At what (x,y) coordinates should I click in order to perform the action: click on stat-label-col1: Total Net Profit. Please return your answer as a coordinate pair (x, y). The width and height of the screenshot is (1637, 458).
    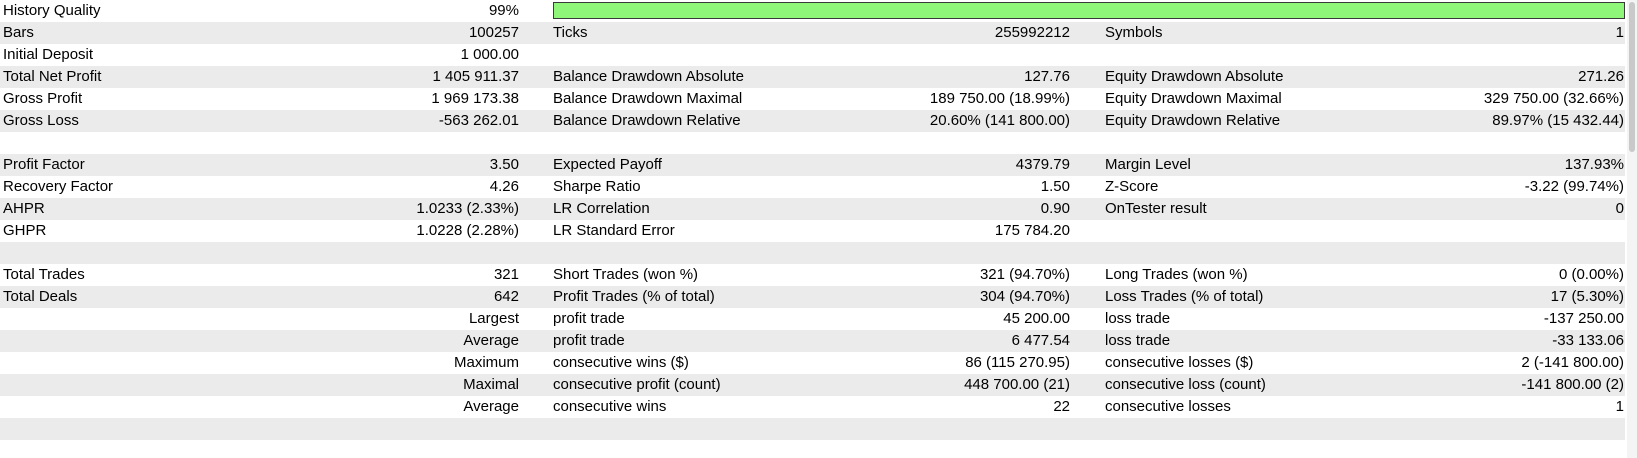
    Looking at the image, I should click on (52, 76).